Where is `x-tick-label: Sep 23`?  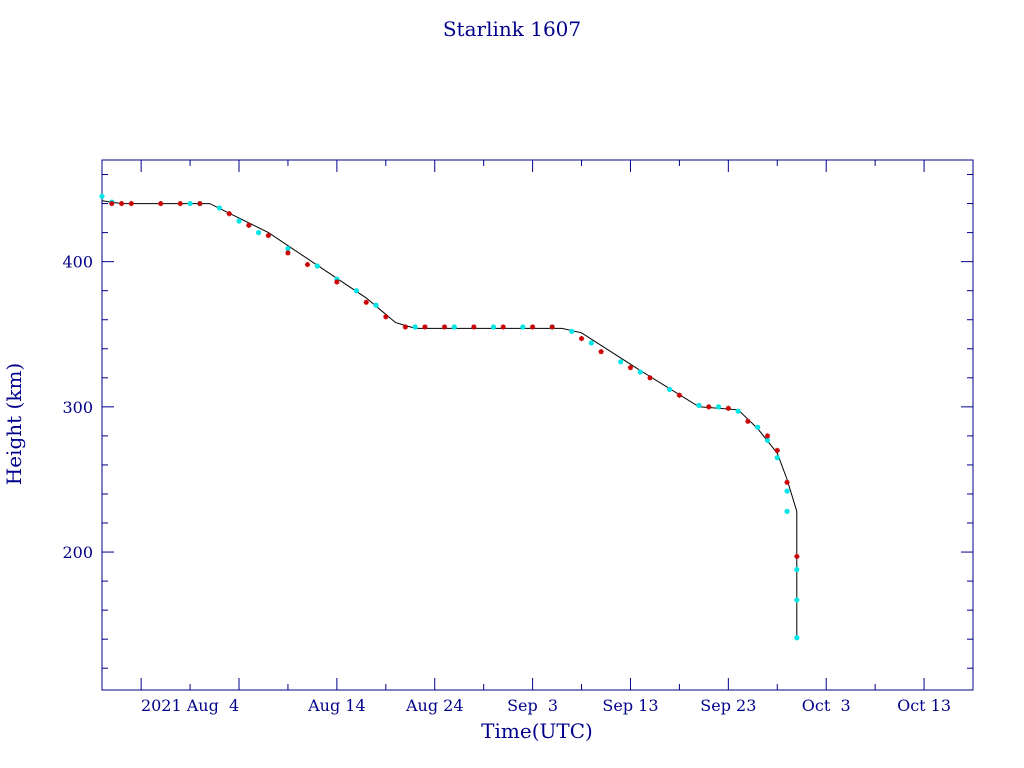 x-tick-label: Sep 23 is located at coordinates (728, 705).